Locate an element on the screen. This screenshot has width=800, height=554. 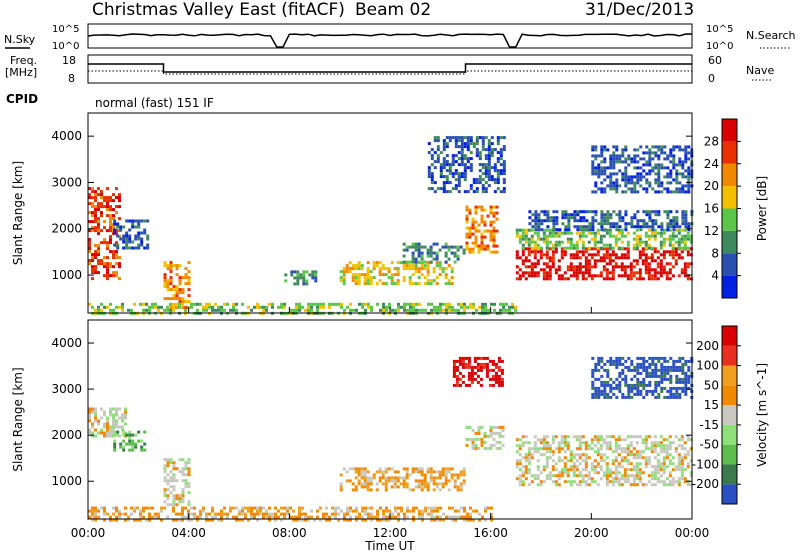
colorbar-segment is located at coordinates (729, 197).